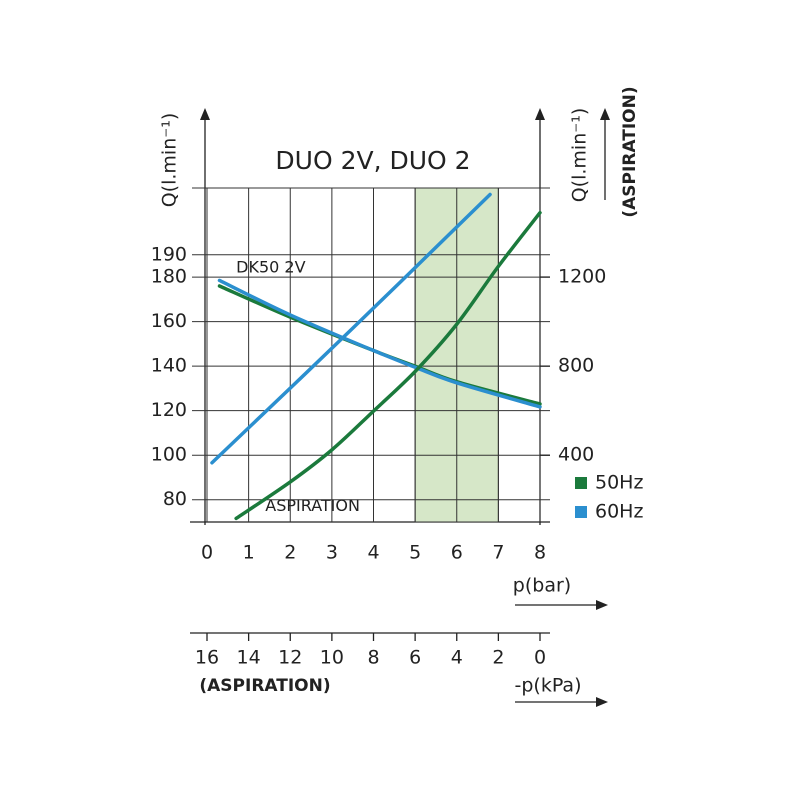 Image resolution: width=800 pixels, height=800 pixels. I want to click on y2-tick-label: 800, so click(576, 366).